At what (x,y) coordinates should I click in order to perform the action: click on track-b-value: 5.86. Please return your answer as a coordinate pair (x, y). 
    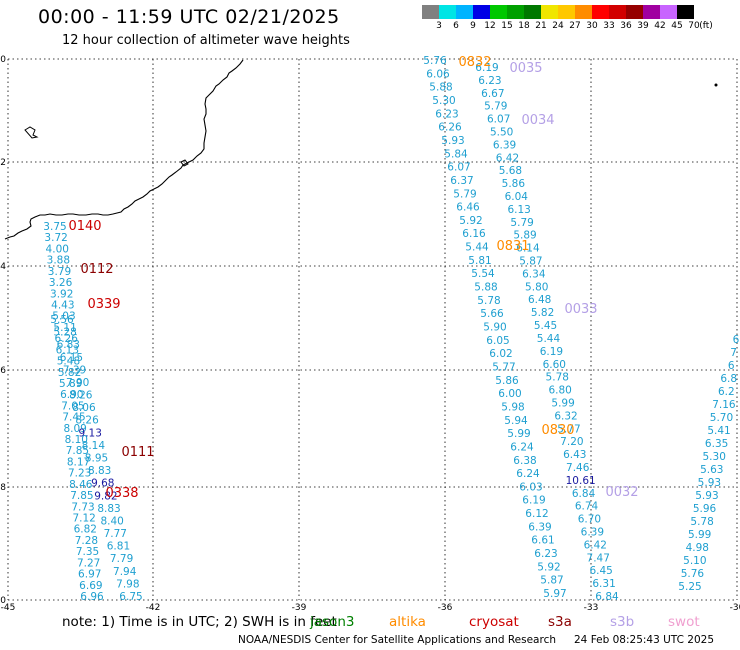
    Looking at the image, I should click on (514, 184).